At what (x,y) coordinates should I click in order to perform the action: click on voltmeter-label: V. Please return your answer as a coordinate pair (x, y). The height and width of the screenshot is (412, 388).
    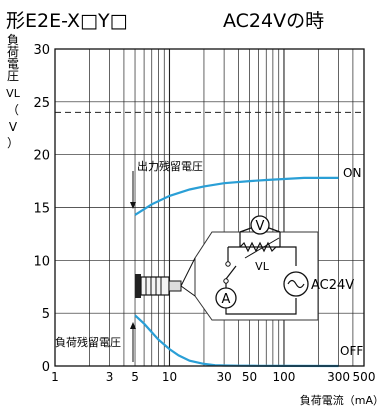
    Looking at the image, I should click on (260, 226).